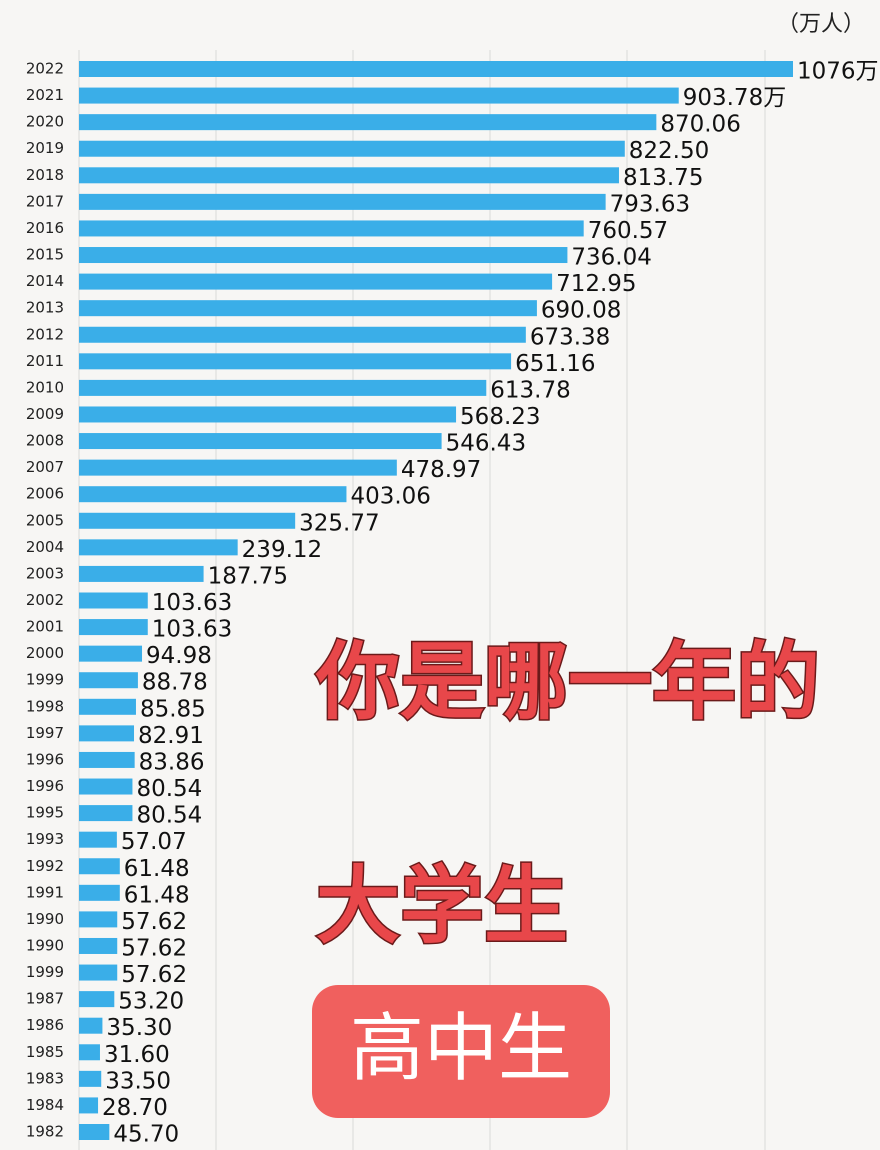 Image resolution: width=880 pixels, height=1150 pixels. Describe the element at coordinates (700, 125) in the screenshot. I see `value-label: 870.06` at that location.